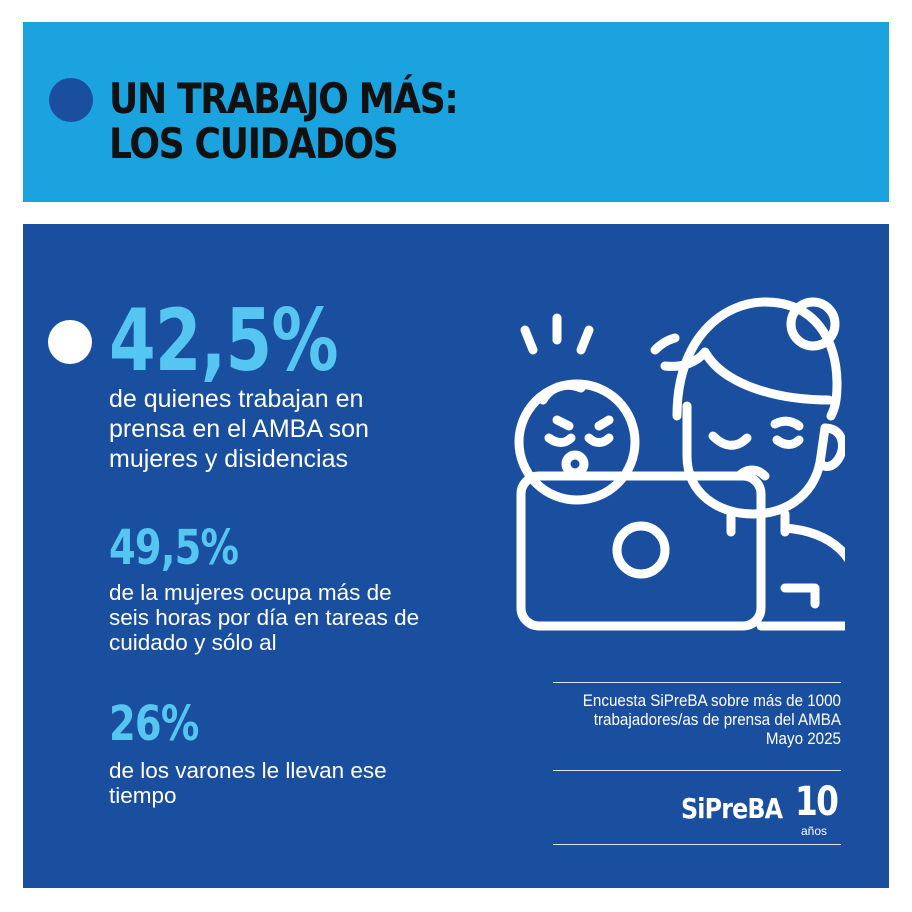 This screenshot has height=912, width=912. I want to click on mother-with-baby-at-laptop-icon, so click(679, 464).